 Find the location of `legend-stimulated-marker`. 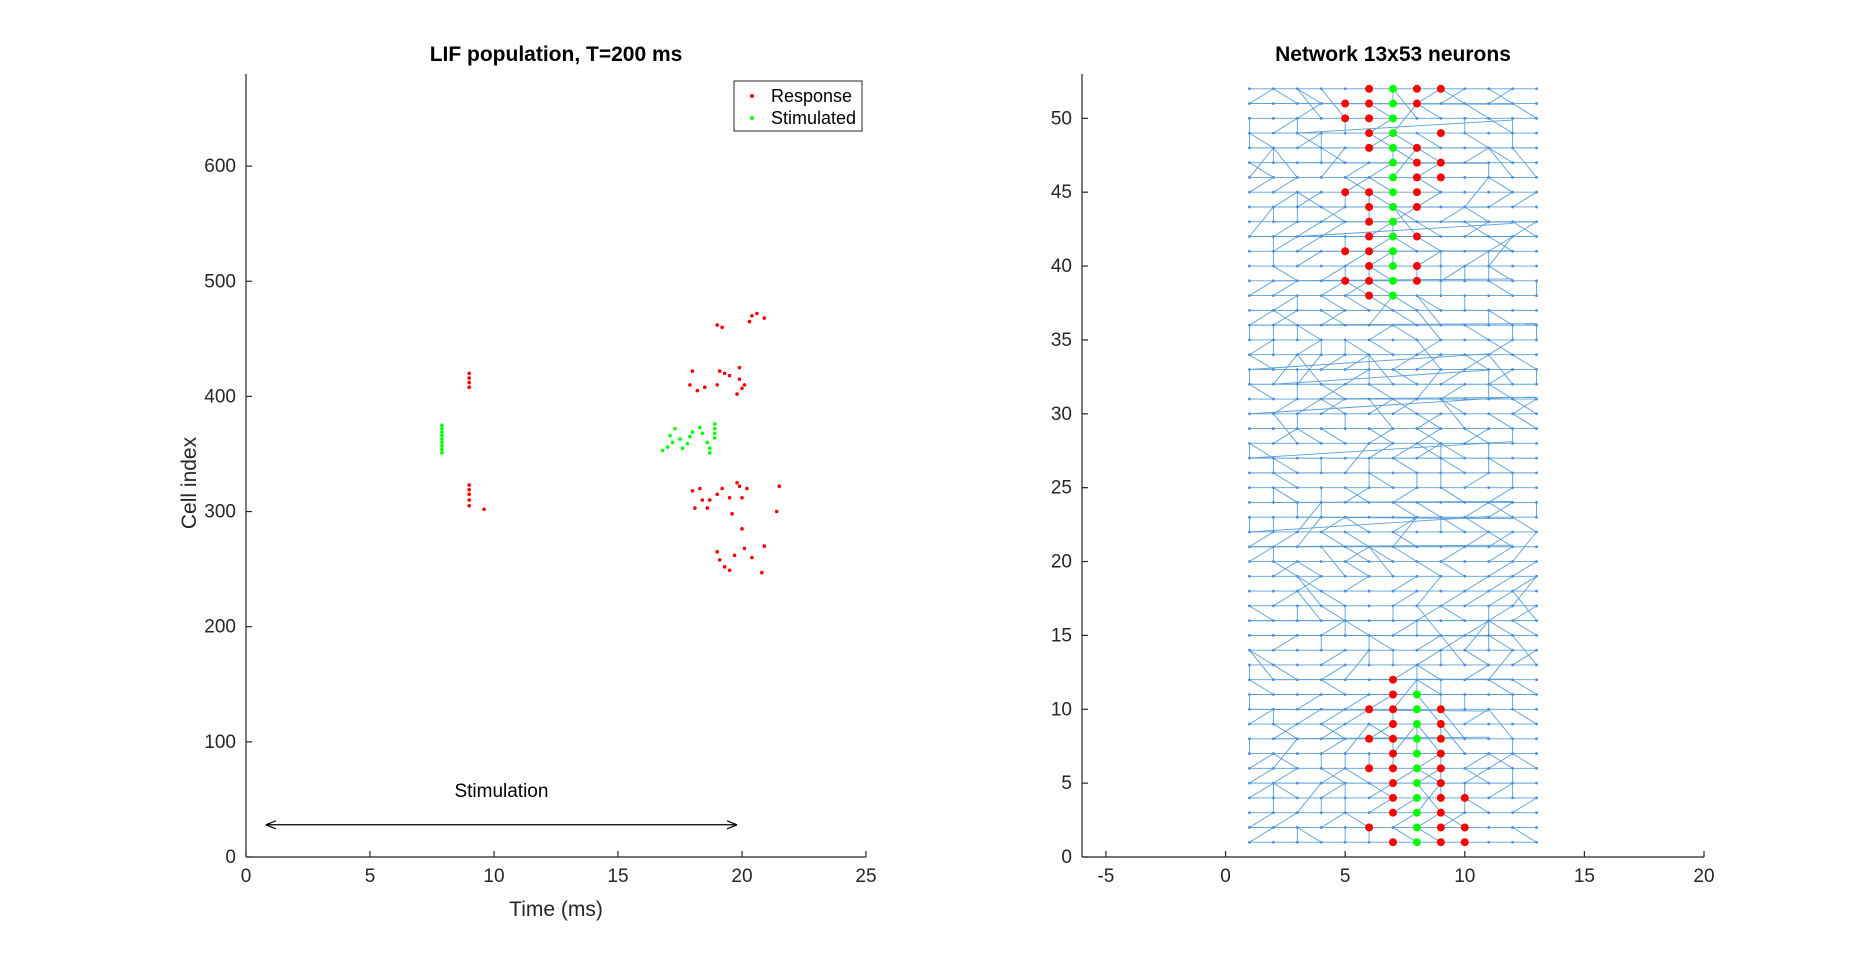

legend-stimulated-marker is located at coordinates (752, 118).